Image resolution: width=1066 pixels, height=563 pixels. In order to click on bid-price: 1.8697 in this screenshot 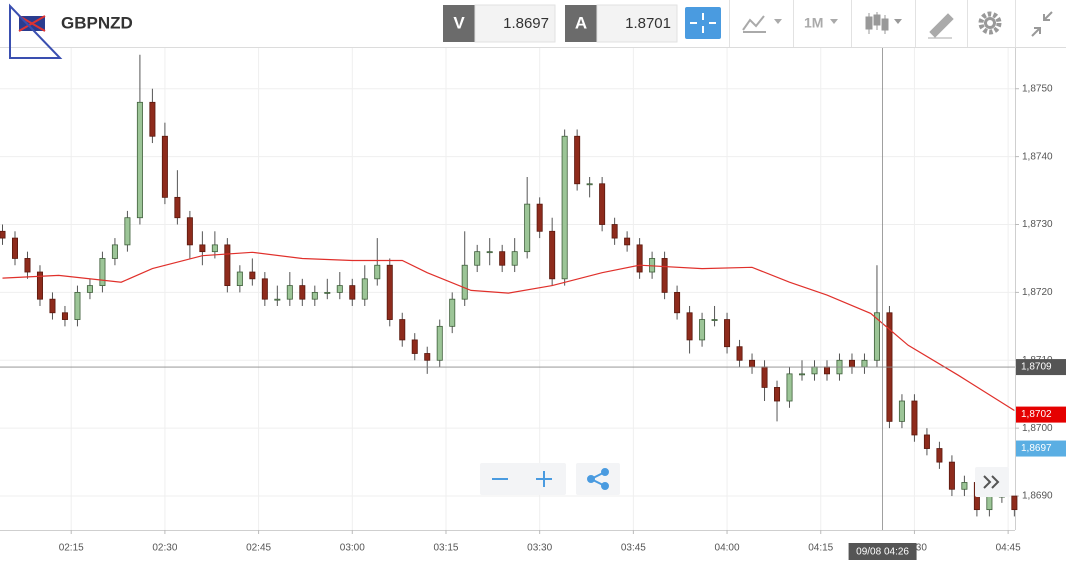, I will do `click(526, 23)`.